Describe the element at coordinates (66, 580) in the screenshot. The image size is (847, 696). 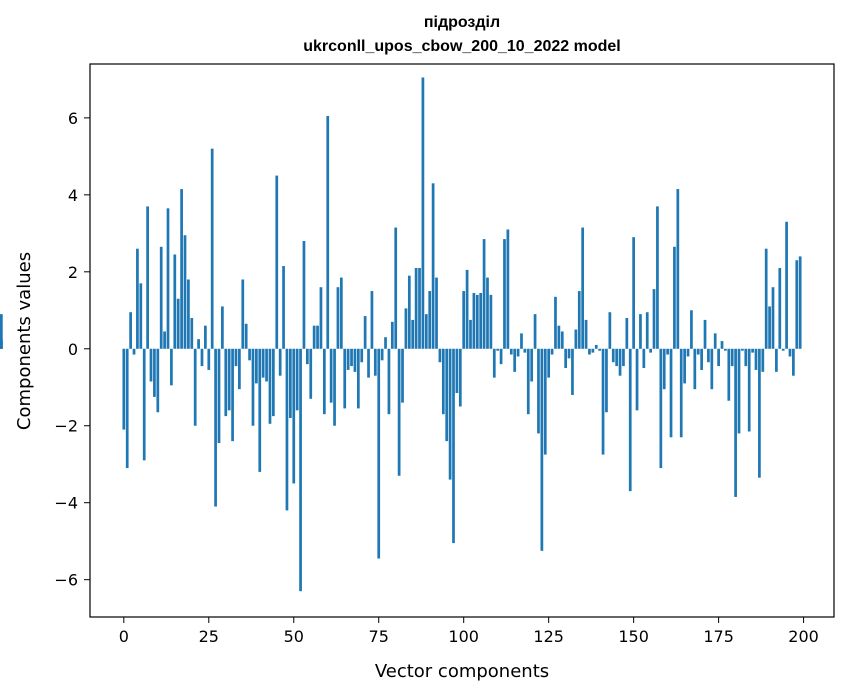
I see `y-tick-label: −6` at that location.